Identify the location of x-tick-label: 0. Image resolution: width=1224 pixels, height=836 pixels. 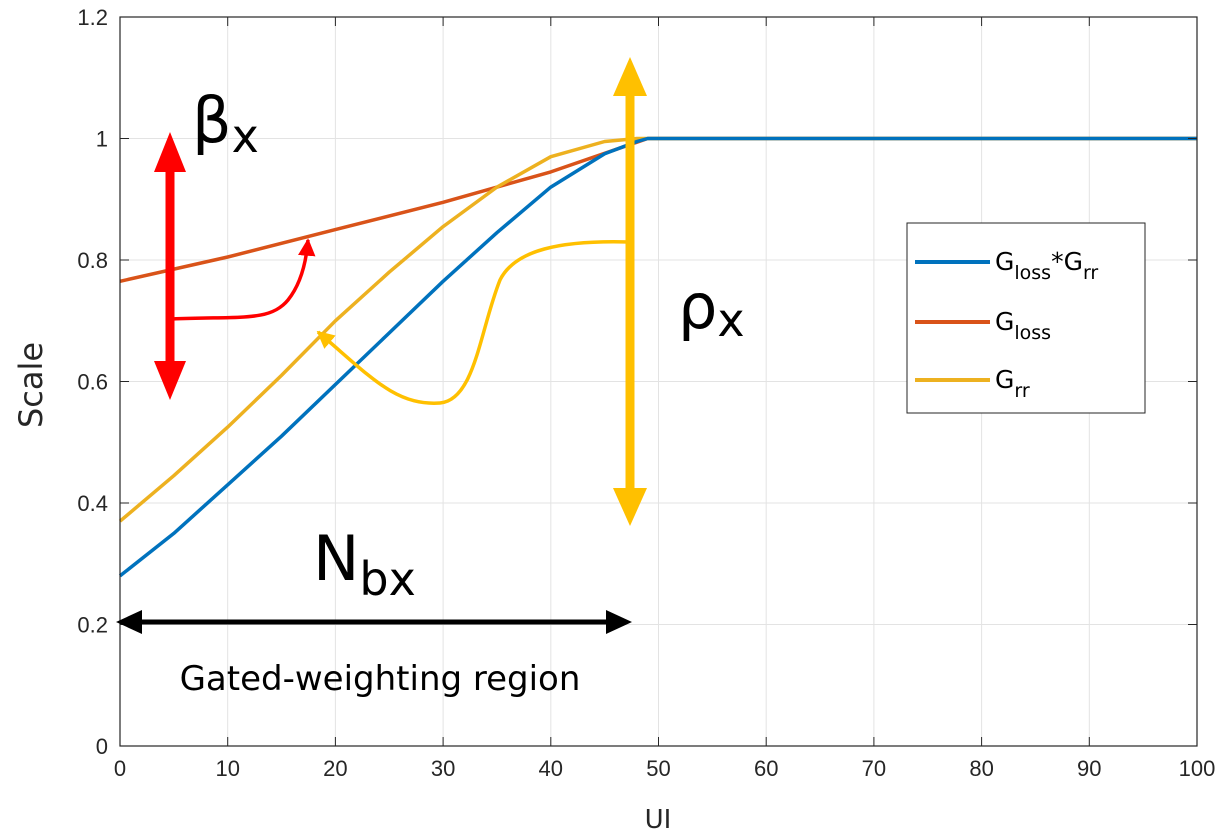
(120, 768).